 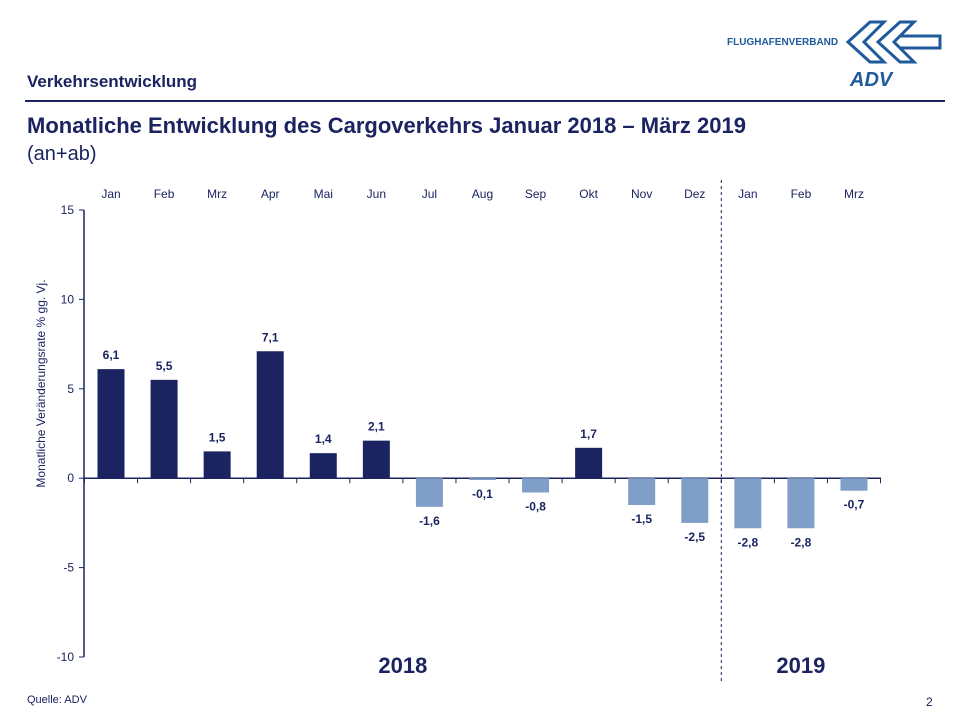 I want to click on y-tick-label: 15, so click(x=68, y=210).